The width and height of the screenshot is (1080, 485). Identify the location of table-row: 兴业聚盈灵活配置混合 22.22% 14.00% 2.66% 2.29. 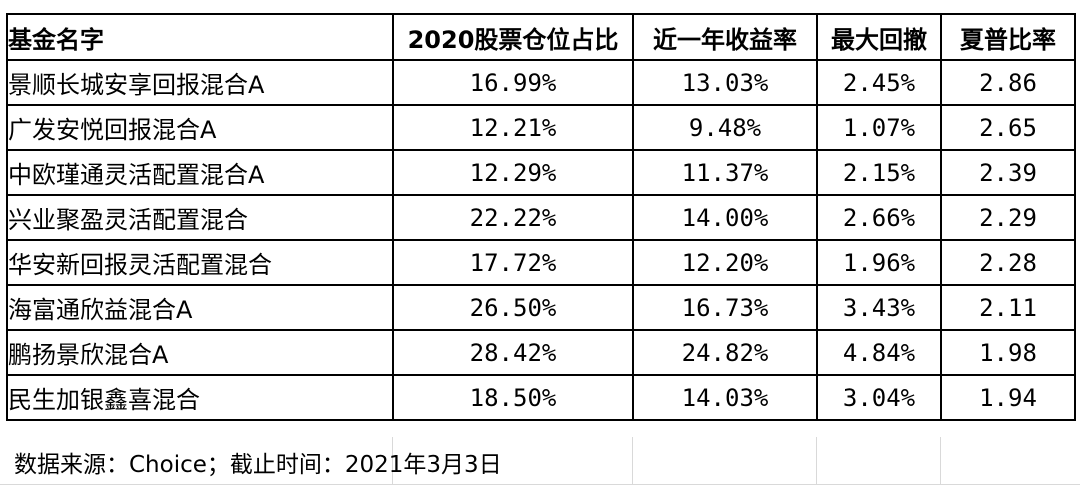
(541, 217).